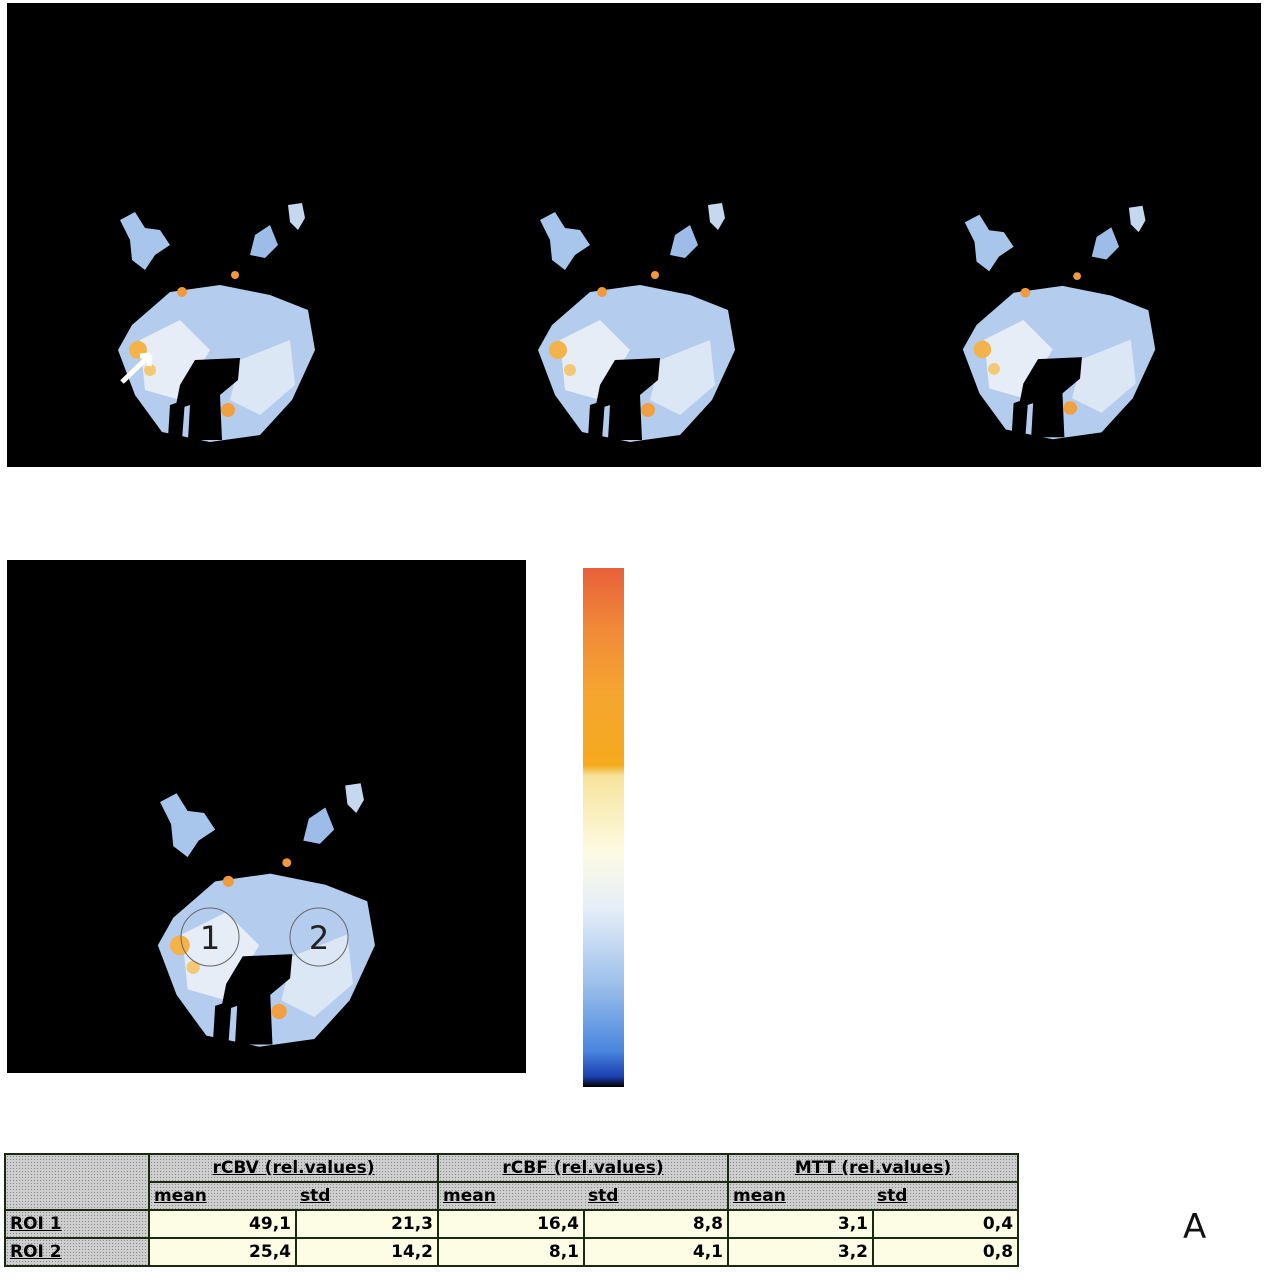 The width and height of the screenshot is (1266, 1280). I want to click on data-row: ROI 1 49,1 21,3 16,4 8,8 3,1 0,4, so click(512, 1224).